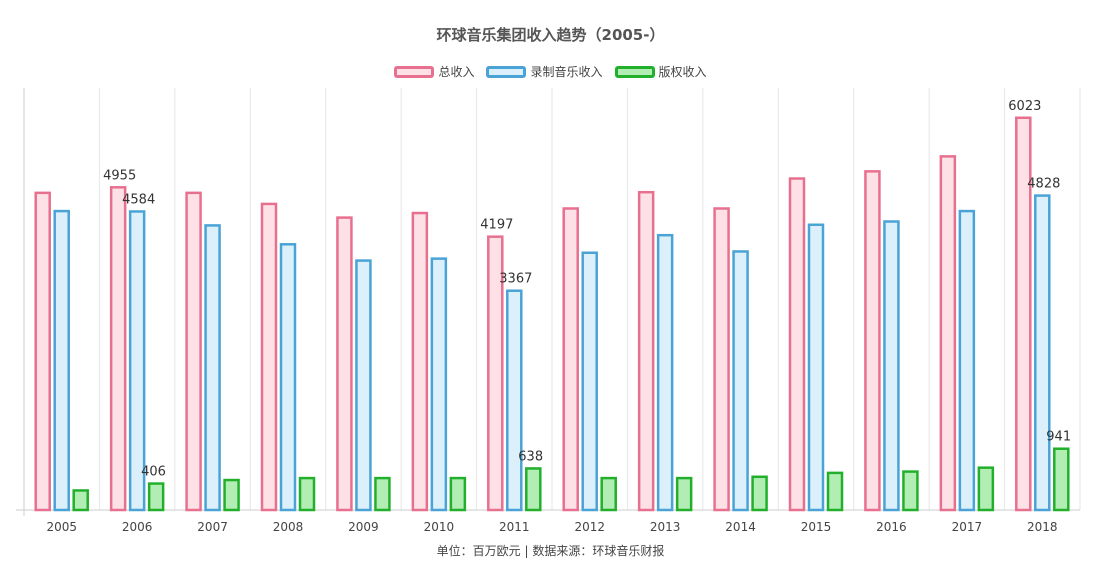  I want to click on legend-label-publishing: 版权收入, so click(682, 72).